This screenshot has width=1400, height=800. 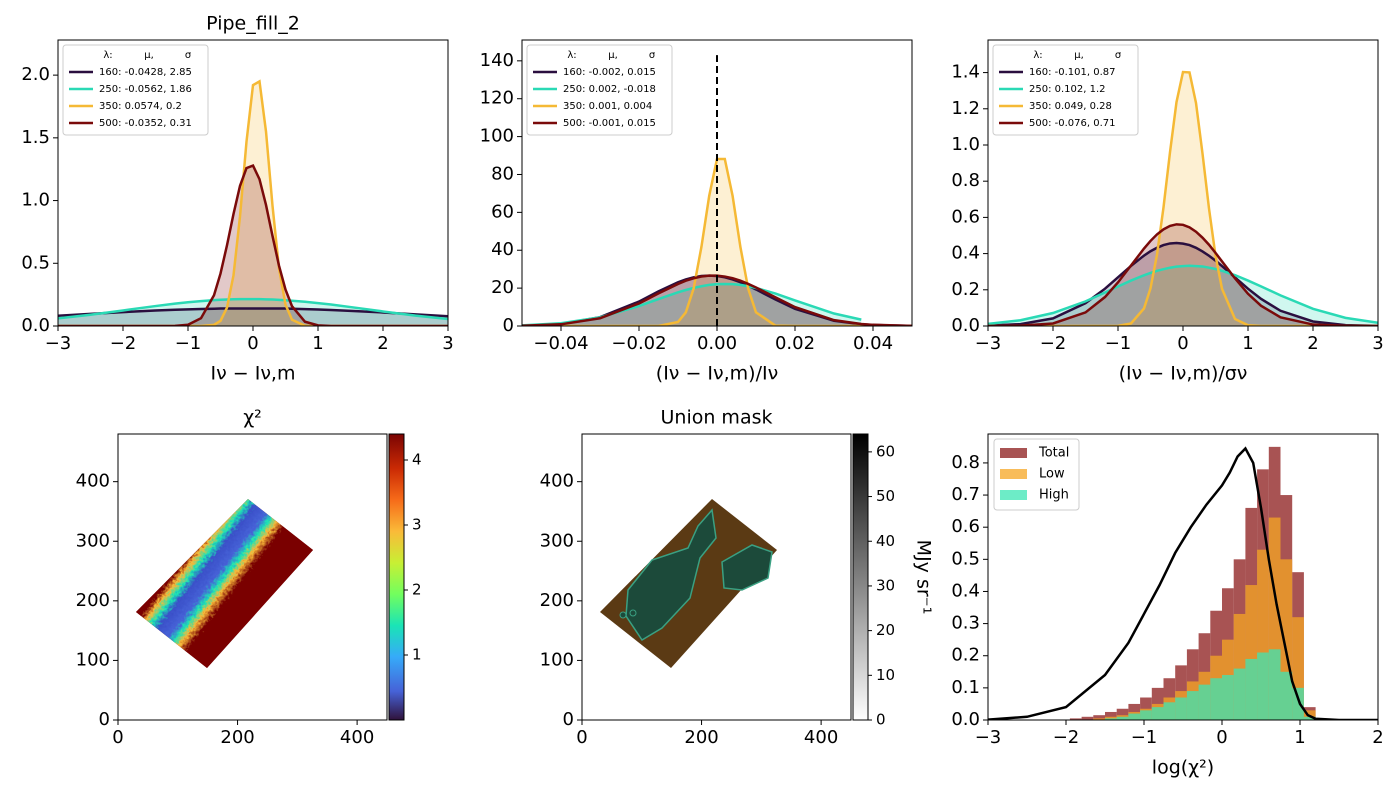 What do you see at coordinates (571, 55) in the screenshot?
I see `legend-title: λ:` at bounding box center [571, 55].